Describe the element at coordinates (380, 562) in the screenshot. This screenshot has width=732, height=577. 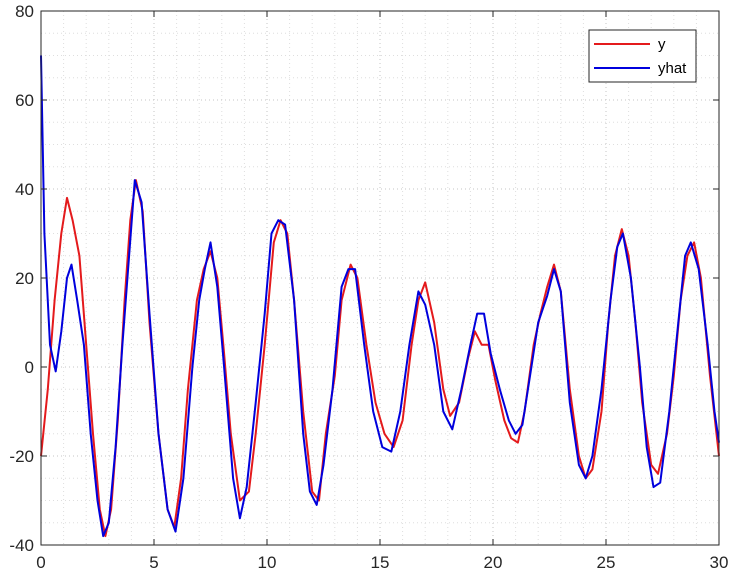
I see `x-tick-label: 15` at that location.